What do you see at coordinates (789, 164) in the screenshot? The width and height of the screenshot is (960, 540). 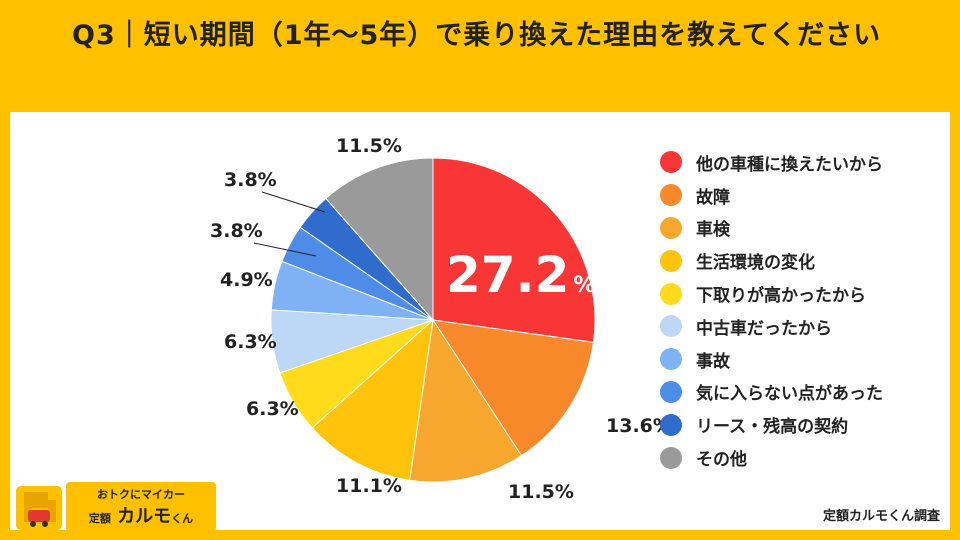 I see `legend-label: 他の車種に換えたいから` at bounding box center [789, 164].